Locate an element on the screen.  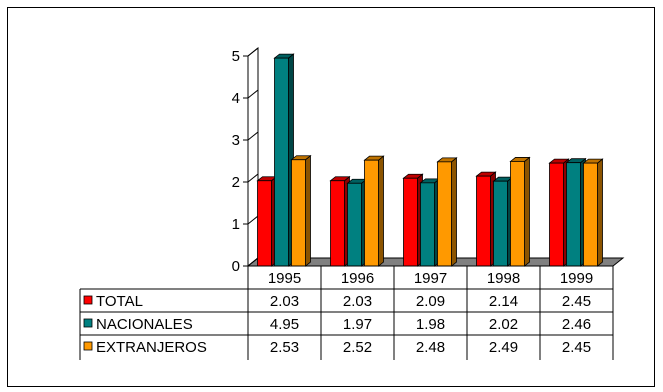
x-tick-label: 1999 is located at coordinates (576, 278).